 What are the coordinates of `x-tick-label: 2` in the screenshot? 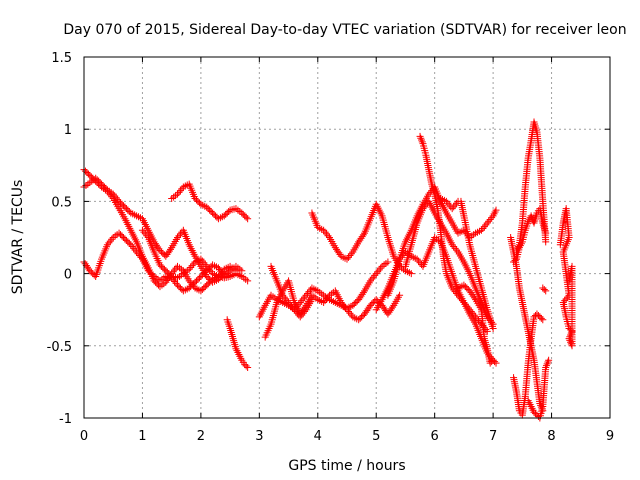 It's located at (201, 436).